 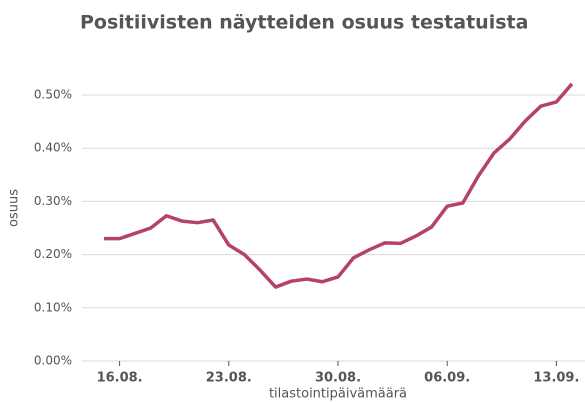 I want to click on x-axis-label: tilastointipäivämäärä, so click(x=338, y=394).